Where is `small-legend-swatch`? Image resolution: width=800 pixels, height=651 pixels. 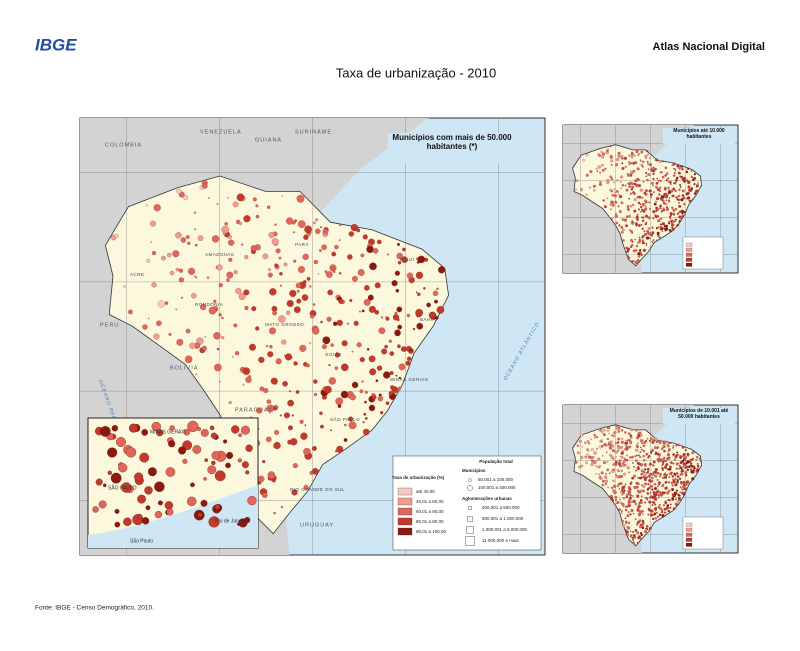 small-legend-swatch is located at coordinates (689, 529).